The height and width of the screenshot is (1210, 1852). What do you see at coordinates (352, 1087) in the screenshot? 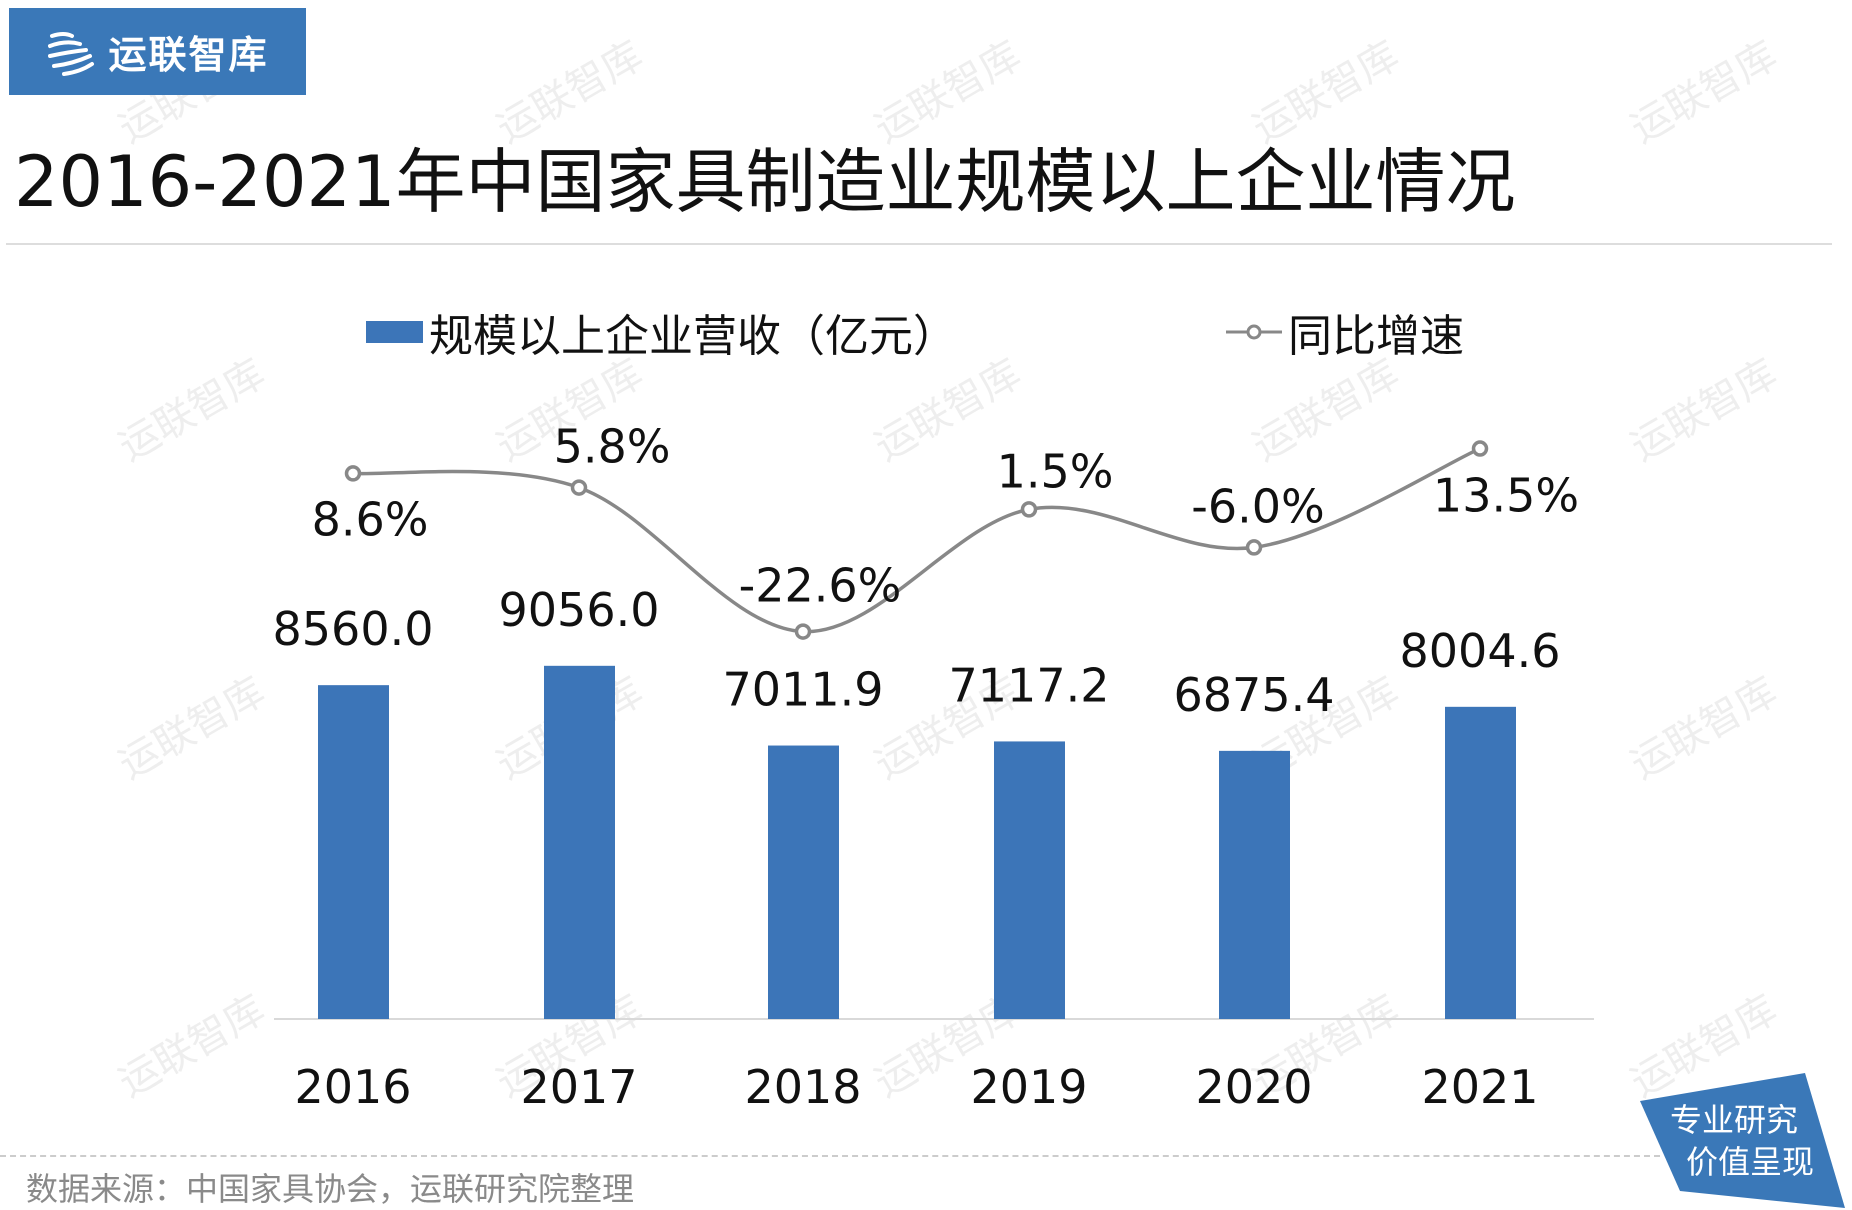
I see `x-tick-label: 2016` at bounding box center [352, 1087].